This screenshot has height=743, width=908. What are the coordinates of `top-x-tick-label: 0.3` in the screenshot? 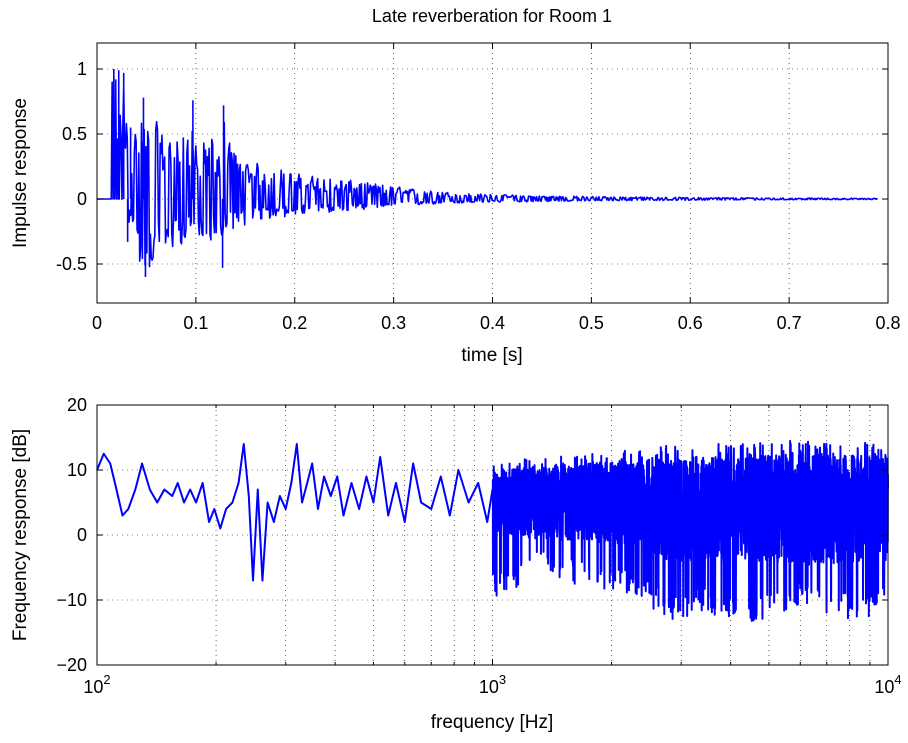 It's located at (393, 323).